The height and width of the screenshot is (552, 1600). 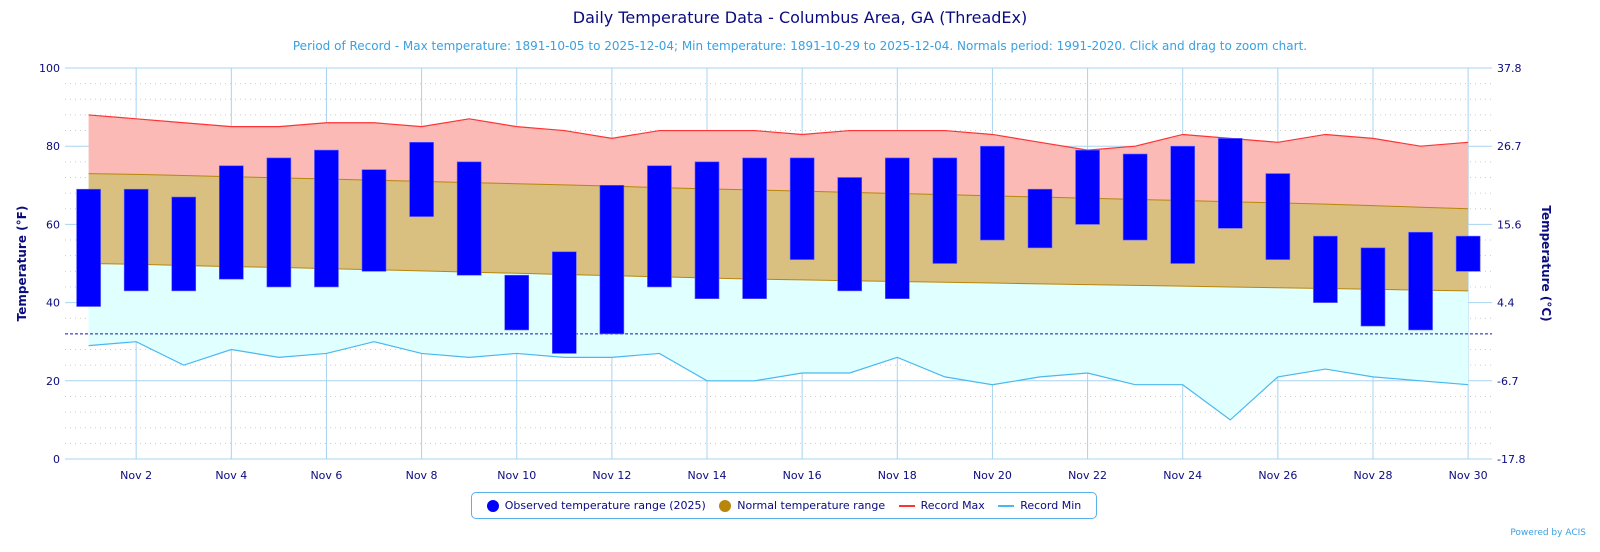 What do you see at coordinates (56, 459) in the screenshot?
I see `y-tick-label: 0` at bounding box center [56, 459].